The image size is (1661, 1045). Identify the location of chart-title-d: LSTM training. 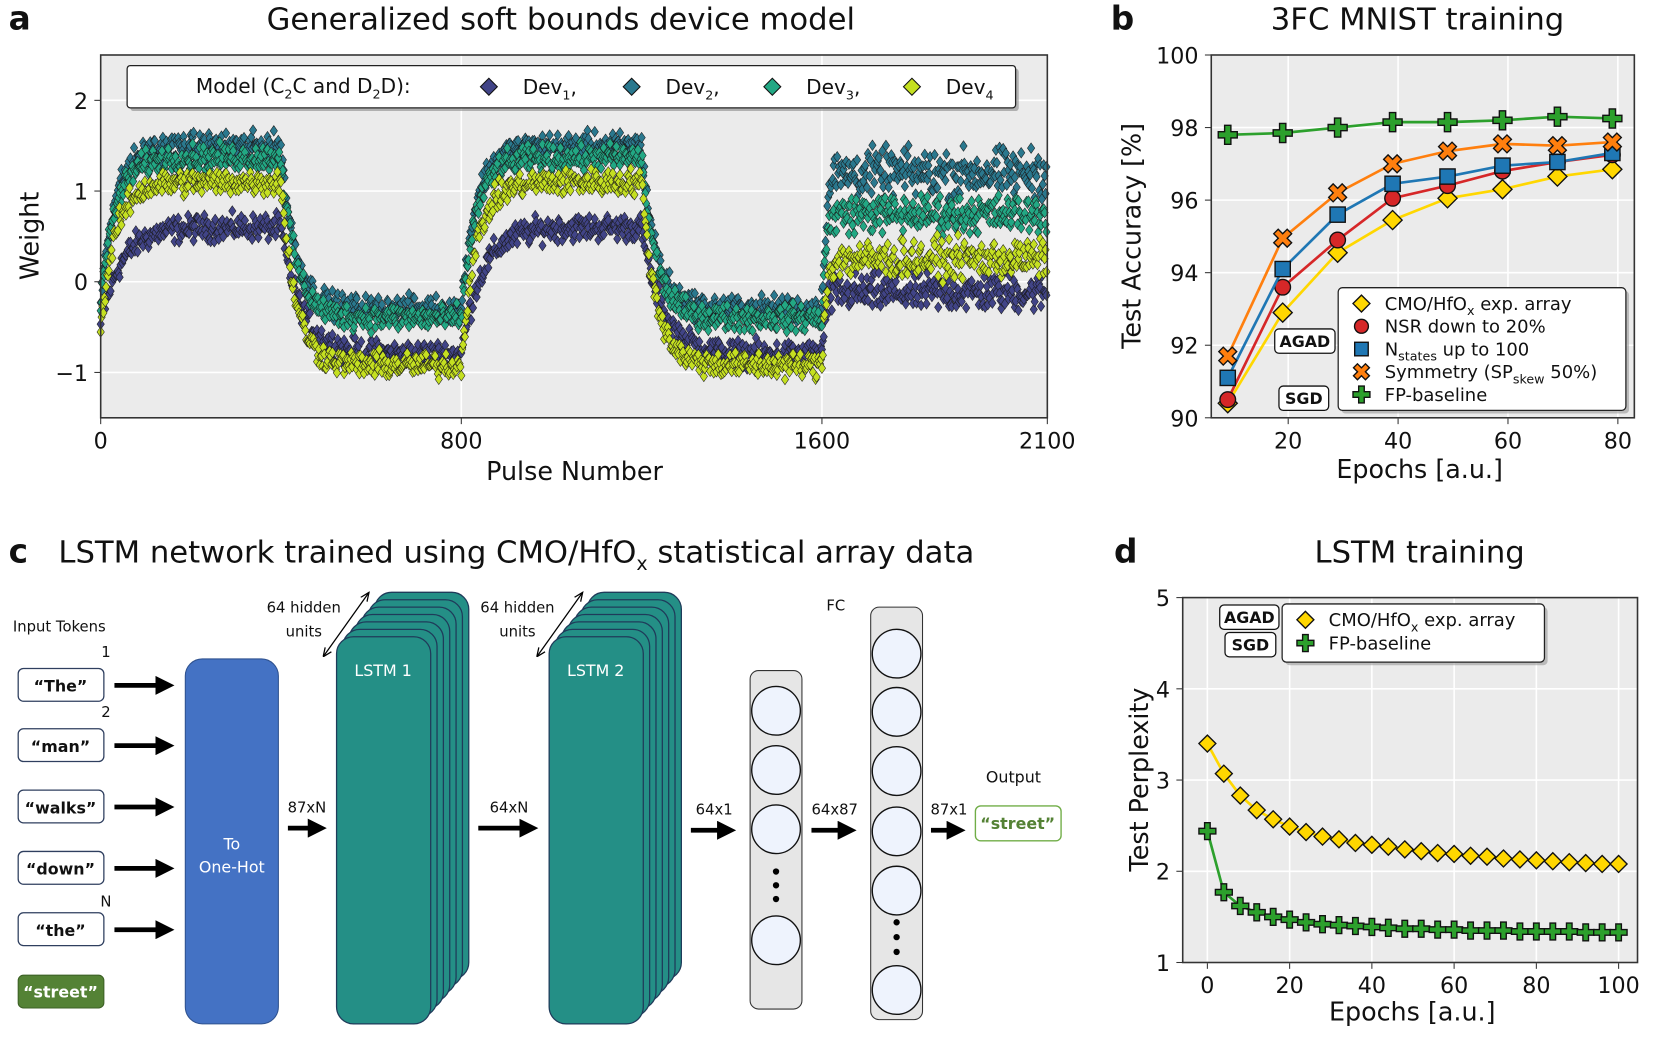
(1420, 553).